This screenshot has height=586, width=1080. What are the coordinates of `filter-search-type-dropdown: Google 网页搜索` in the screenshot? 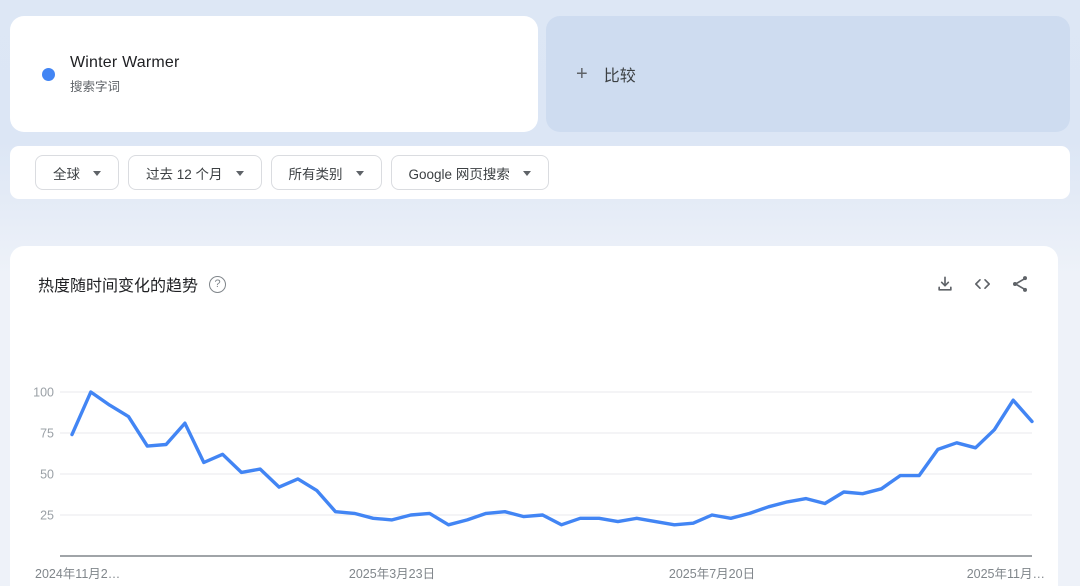 It's located at (469, 172).